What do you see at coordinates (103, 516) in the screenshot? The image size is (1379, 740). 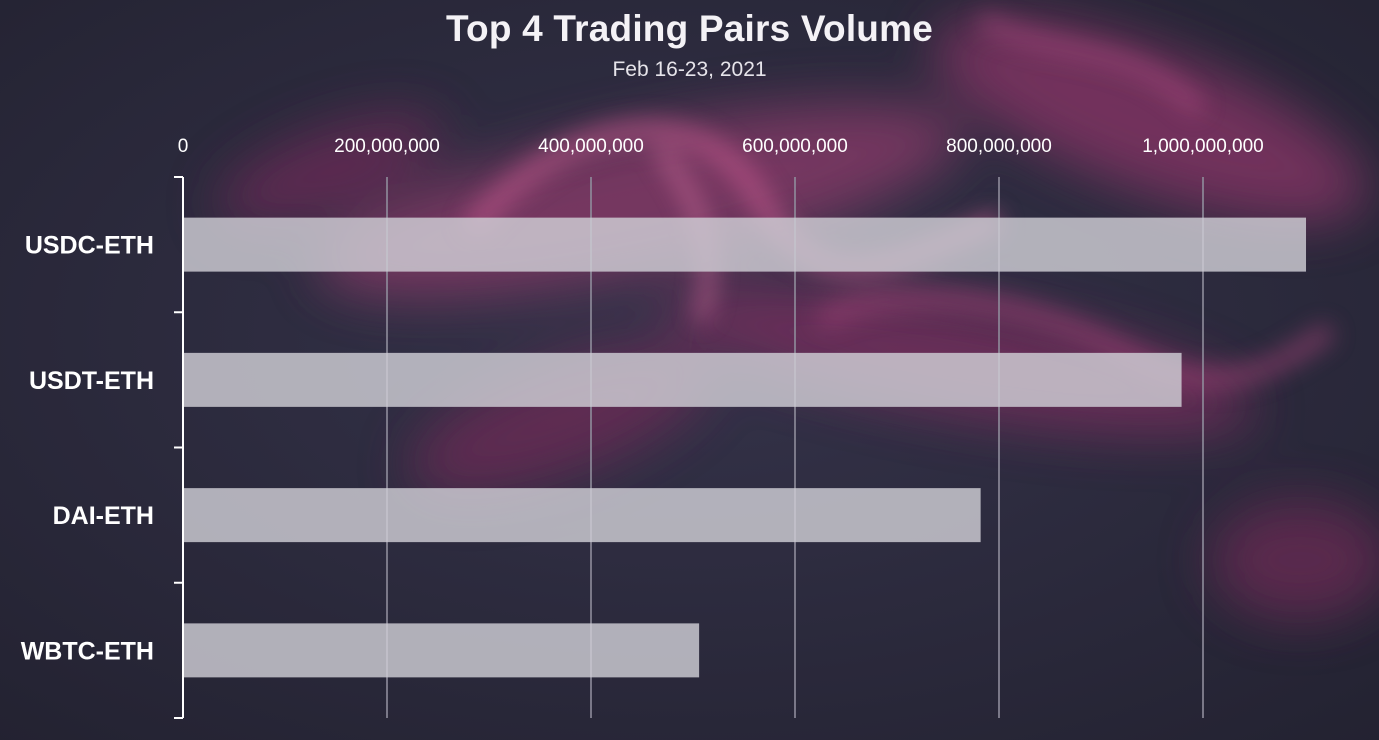 I see `category-label-dai-eth: DAI-ETH` at bounding box center [103, 516].